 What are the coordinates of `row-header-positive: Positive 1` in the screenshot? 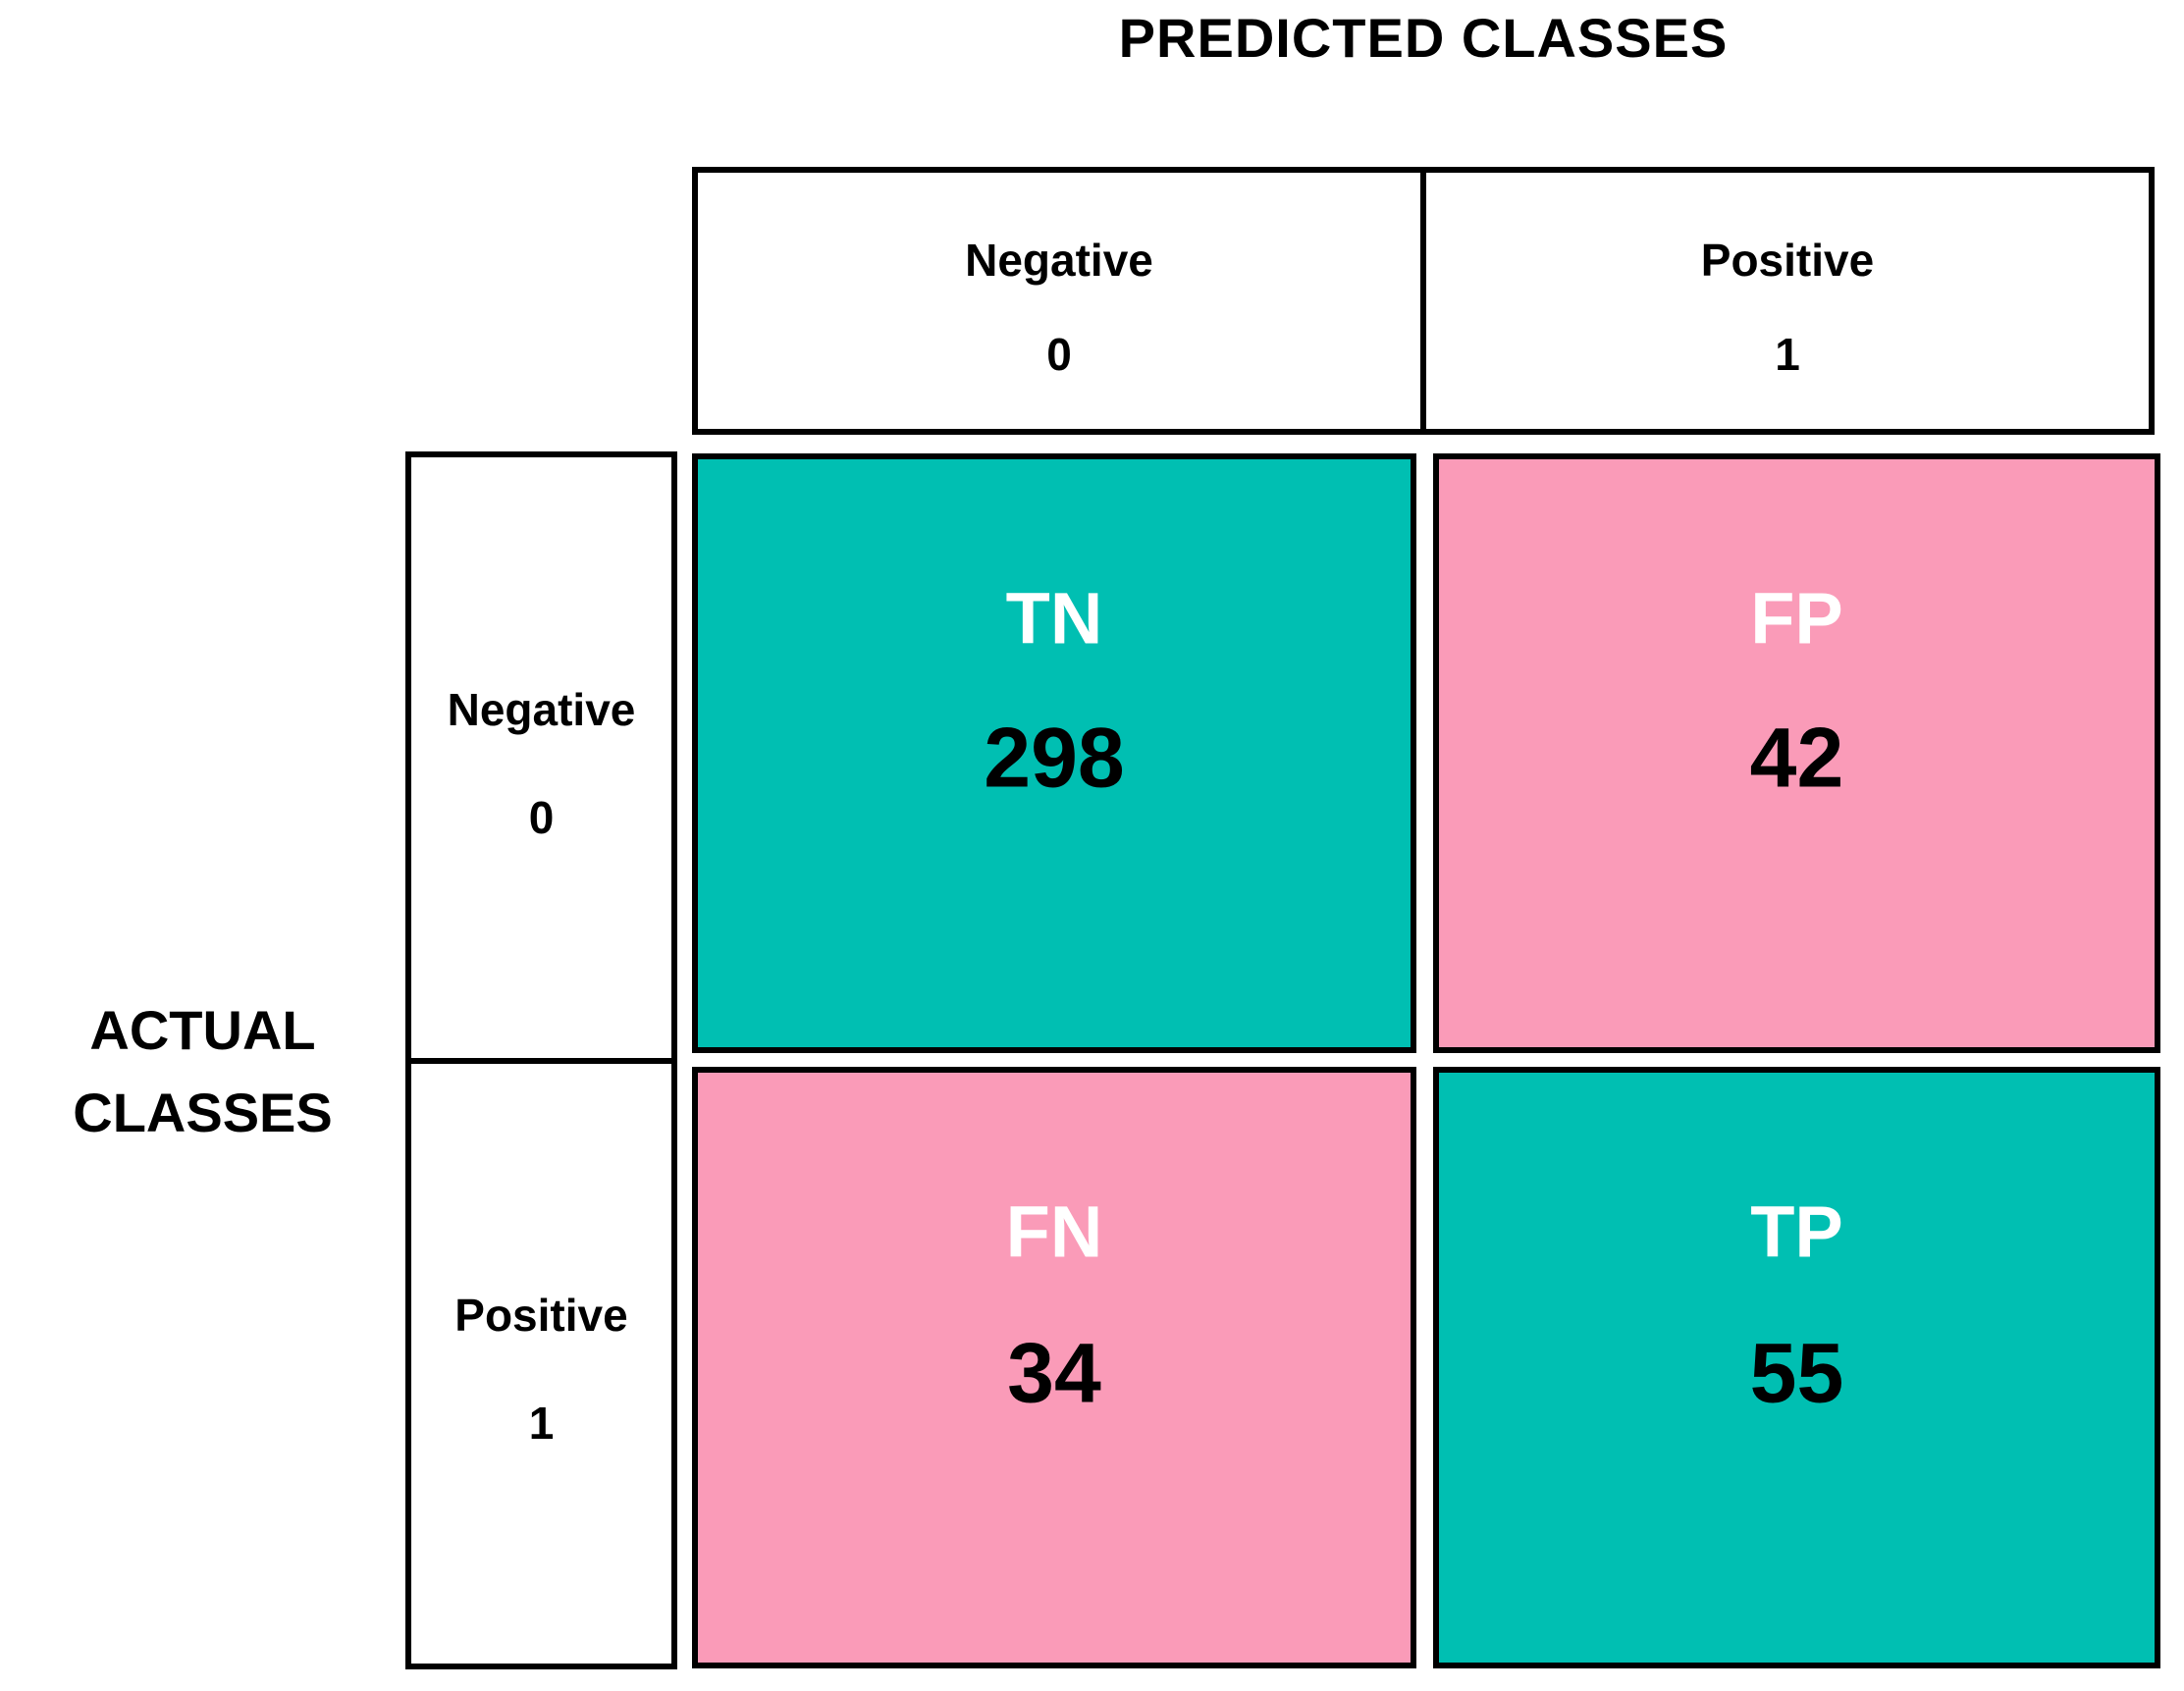 It's located at (541, 1365).